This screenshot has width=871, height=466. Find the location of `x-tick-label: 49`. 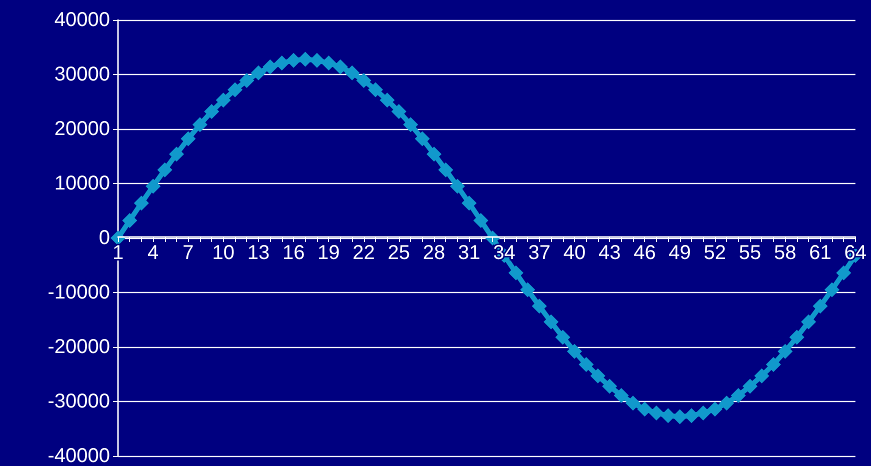

x-tick-label: 49 is located at coordinates (679, 253).